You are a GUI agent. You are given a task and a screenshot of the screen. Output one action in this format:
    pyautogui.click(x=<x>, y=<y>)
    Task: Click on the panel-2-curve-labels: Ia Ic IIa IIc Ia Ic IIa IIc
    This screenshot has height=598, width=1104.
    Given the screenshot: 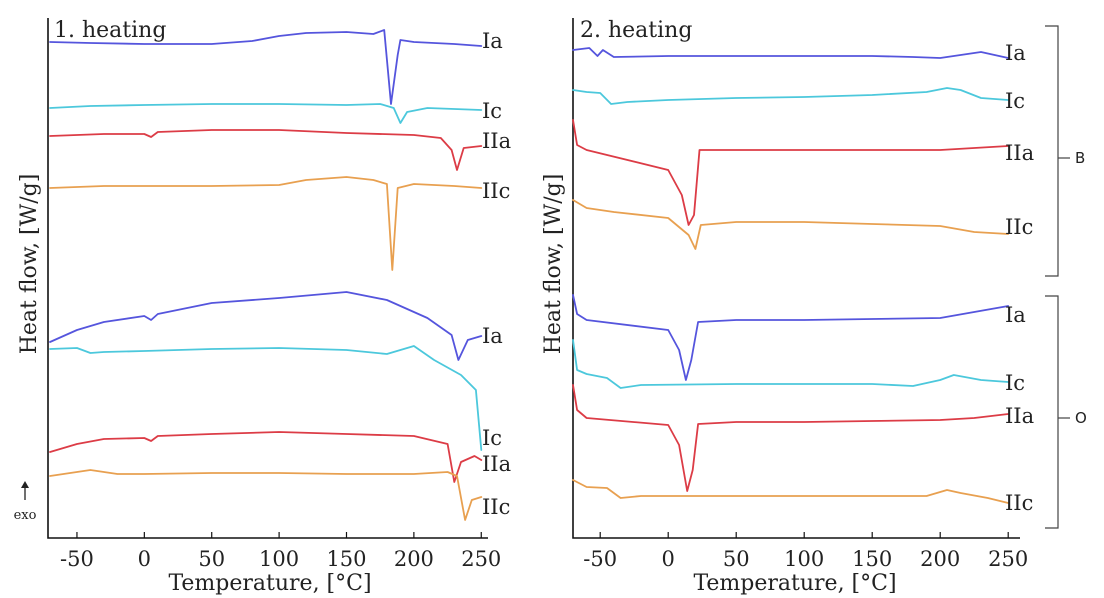 What is the action you would take?
    pyautogui.click(x=1019, y=278)
    